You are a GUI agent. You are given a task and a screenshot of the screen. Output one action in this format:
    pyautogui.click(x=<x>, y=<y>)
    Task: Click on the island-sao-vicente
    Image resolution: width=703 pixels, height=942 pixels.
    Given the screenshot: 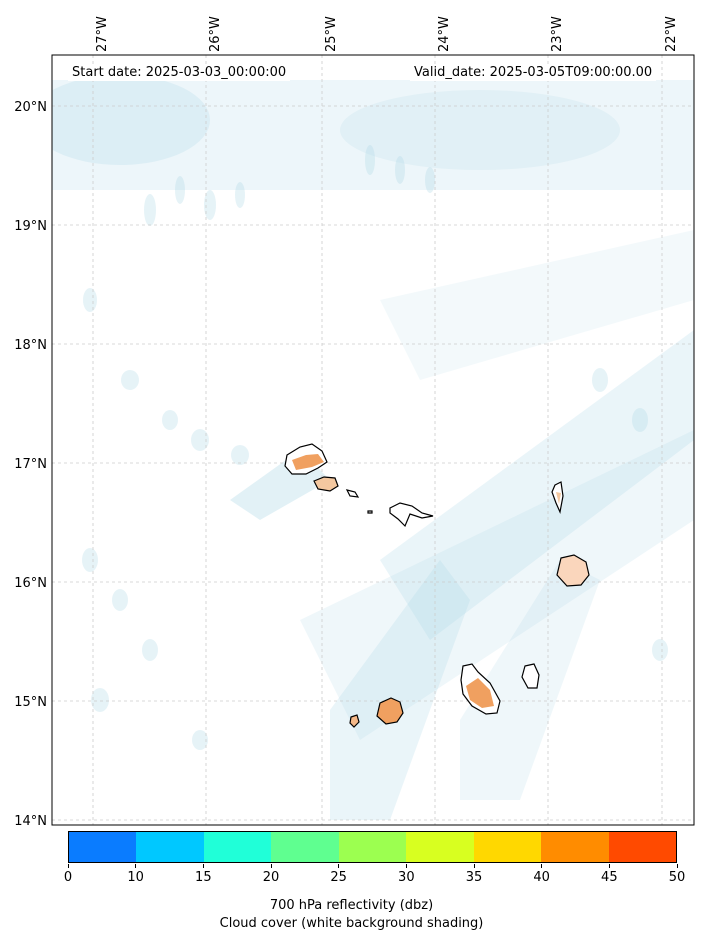 What is the action you would take?
    pyautogui.click(x=326, y=484)
    